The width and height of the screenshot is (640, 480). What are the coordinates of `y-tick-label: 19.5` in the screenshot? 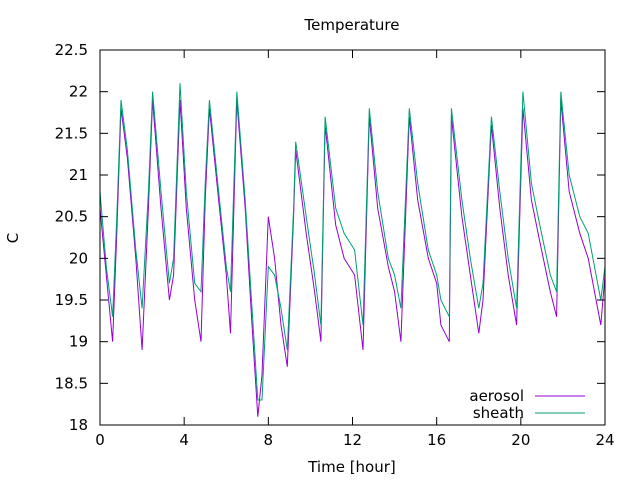 It's located at (71, 300).